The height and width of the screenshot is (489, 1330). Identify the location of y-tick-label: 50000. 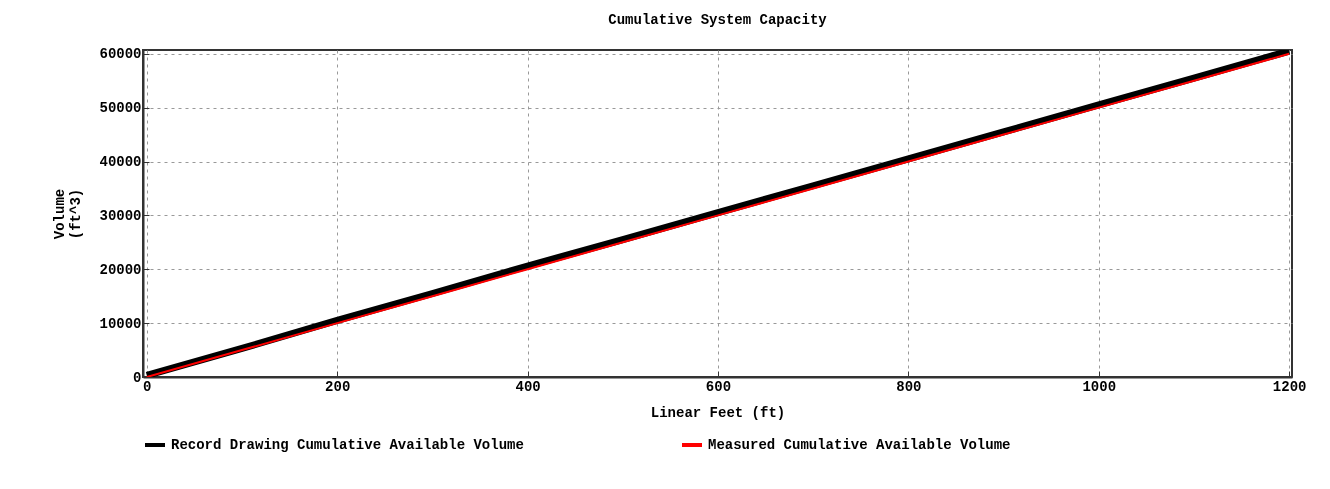
(120, 108).